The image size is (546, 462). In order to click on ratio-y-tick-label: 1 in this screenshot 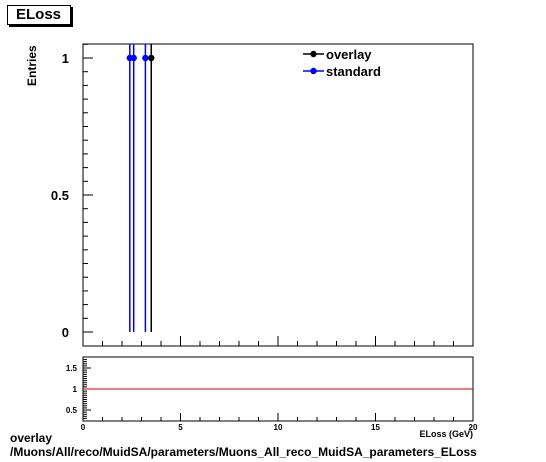, I will do `click(75, 389)`.